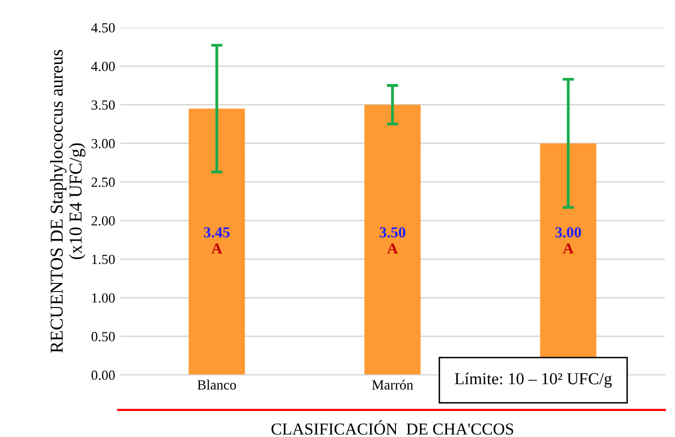 This screenshot has height=437, width=675. What do you see at coordinates (393, 385) in the screenshot?
I see `x-tick-label: Marrón` at bounding box center [393, 385].